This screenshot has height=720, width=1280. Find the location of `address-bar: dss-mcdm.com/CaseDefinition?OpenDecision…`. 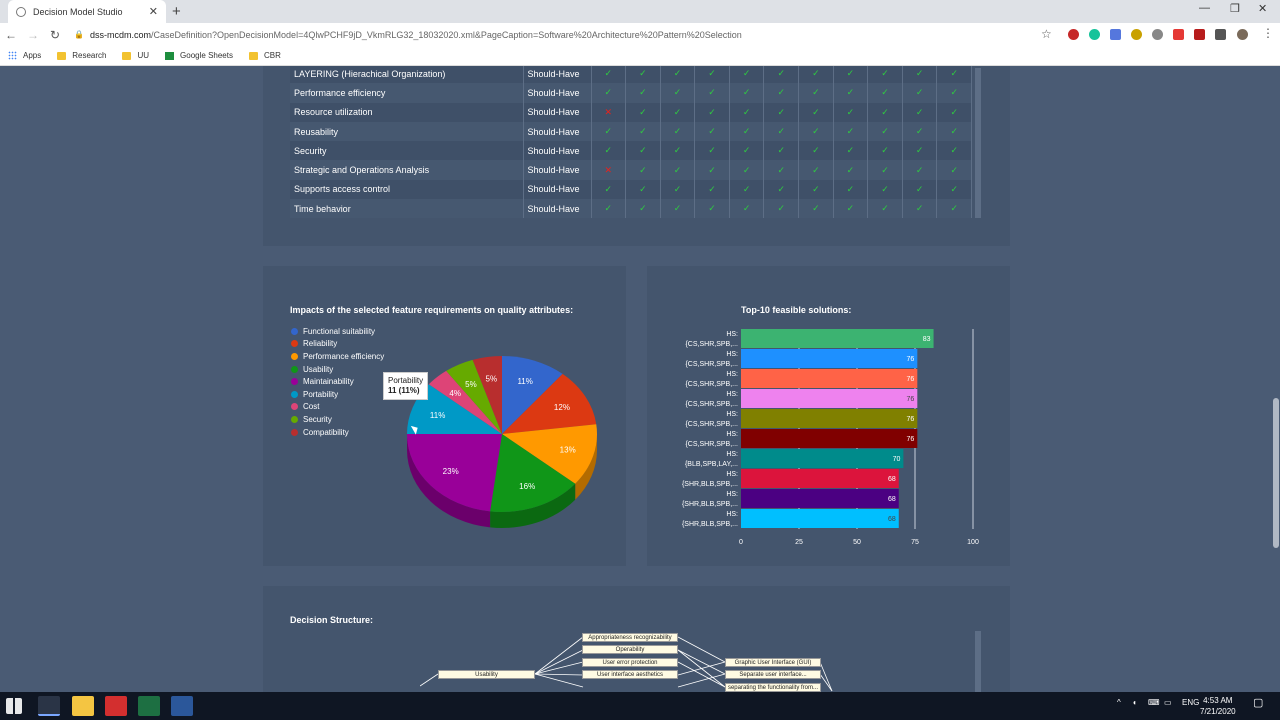

address-bar: dss-mcdm.com/CaseDefinition?OpenDecision… is located at coordinates (416, 35).